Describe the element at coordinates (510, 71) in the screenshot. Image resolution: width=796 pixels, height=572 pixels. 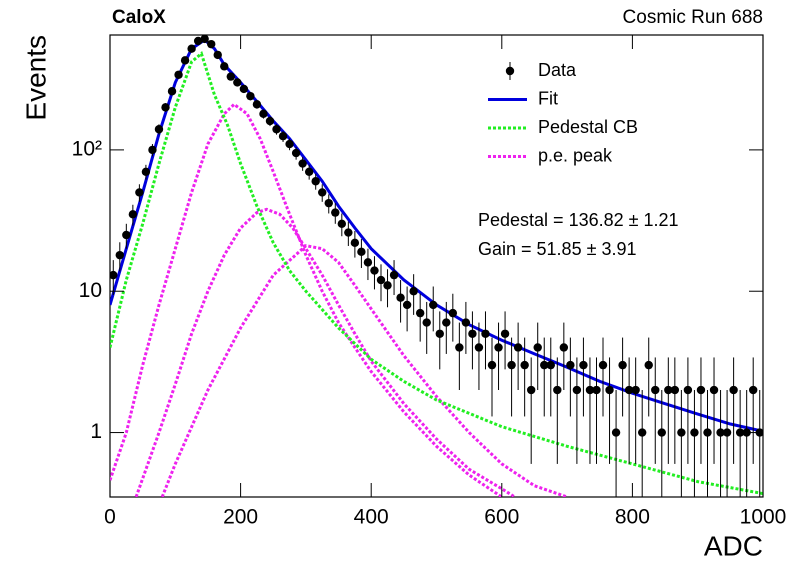
I see `legend-swatch` at that location.